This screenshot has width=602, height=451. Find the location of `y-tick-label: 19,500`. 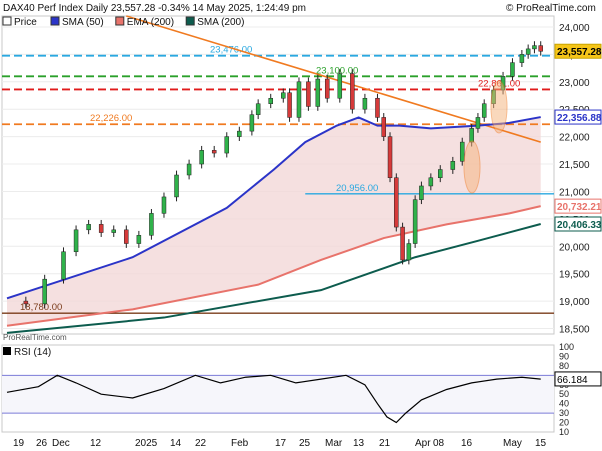

y-tick-label: 19,500 is located at coordinates (574, 275).